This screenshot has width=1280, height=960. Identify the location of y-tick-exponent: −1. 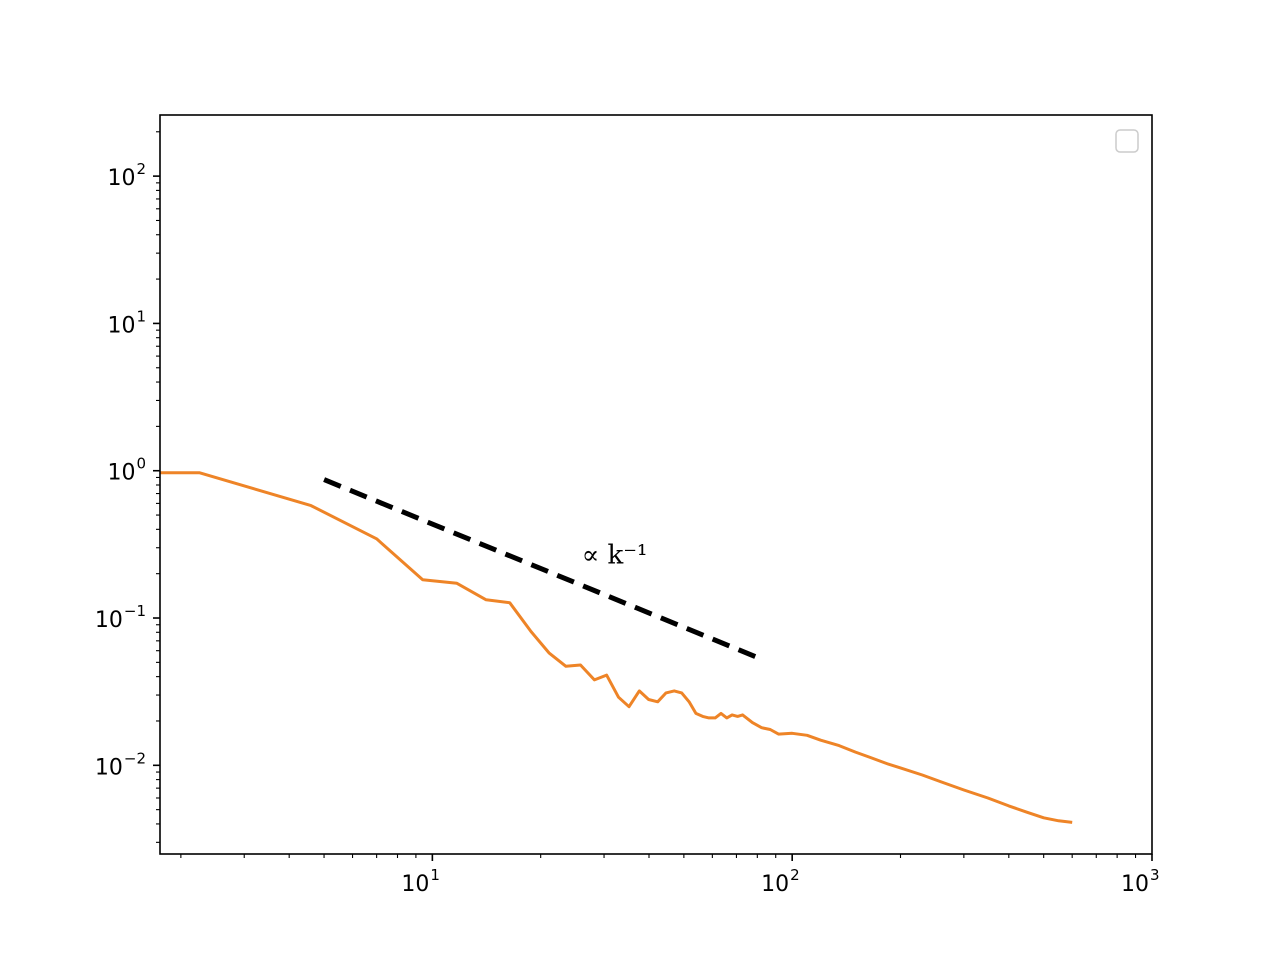
(135, 611).